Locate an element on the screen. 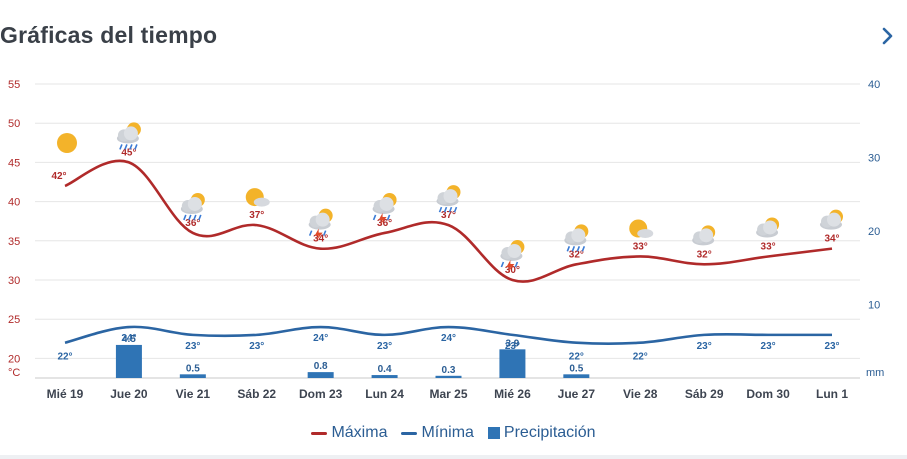 This screenshot has height=459, width=907. legend-item-min: Mínima is located at coordinates (437, 433).